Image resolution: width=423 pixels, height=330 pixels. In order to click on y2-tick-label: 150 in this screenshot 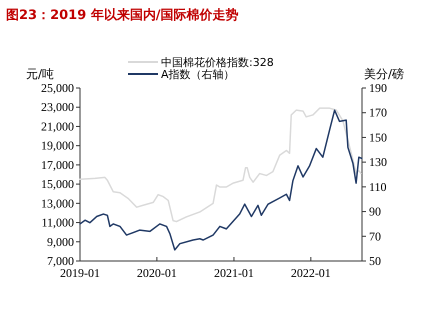, I will do `click(378, 137)`.